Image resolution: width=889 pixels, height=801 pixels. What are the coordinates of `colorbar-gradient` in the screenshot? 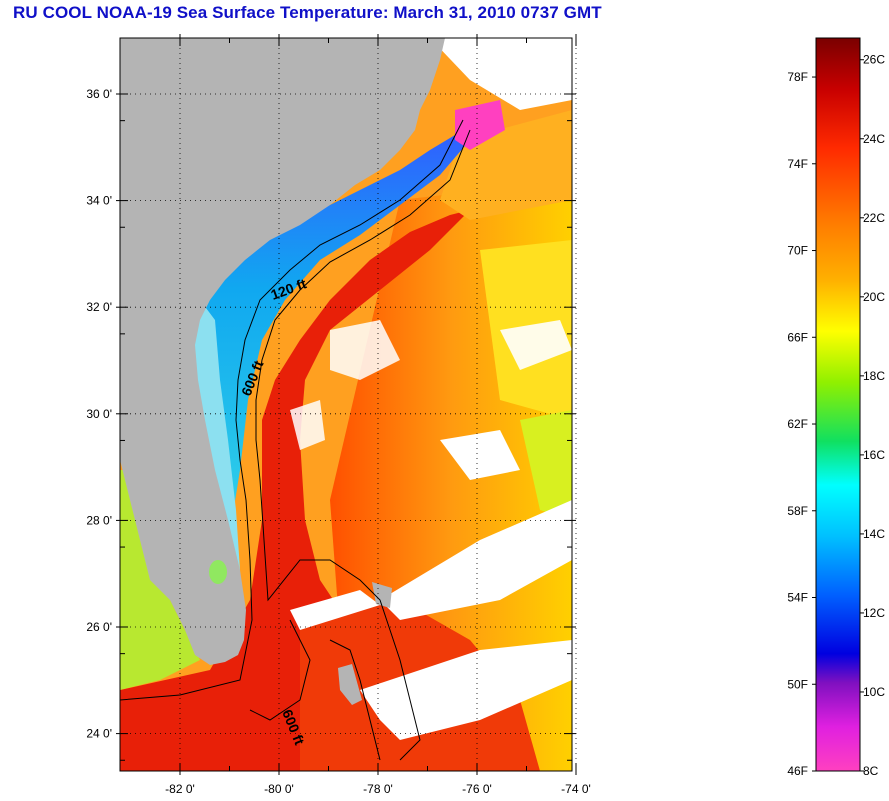 It's located at (838, 404).